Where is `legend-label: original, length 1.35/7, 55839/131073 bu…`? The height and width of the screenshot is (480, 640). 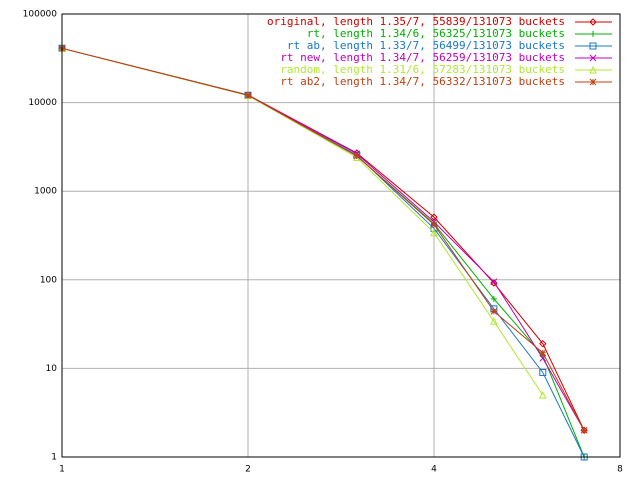 legend-label: original, length 1.35/7, 55839/131073 bu… is located at coordinates (416, 21).